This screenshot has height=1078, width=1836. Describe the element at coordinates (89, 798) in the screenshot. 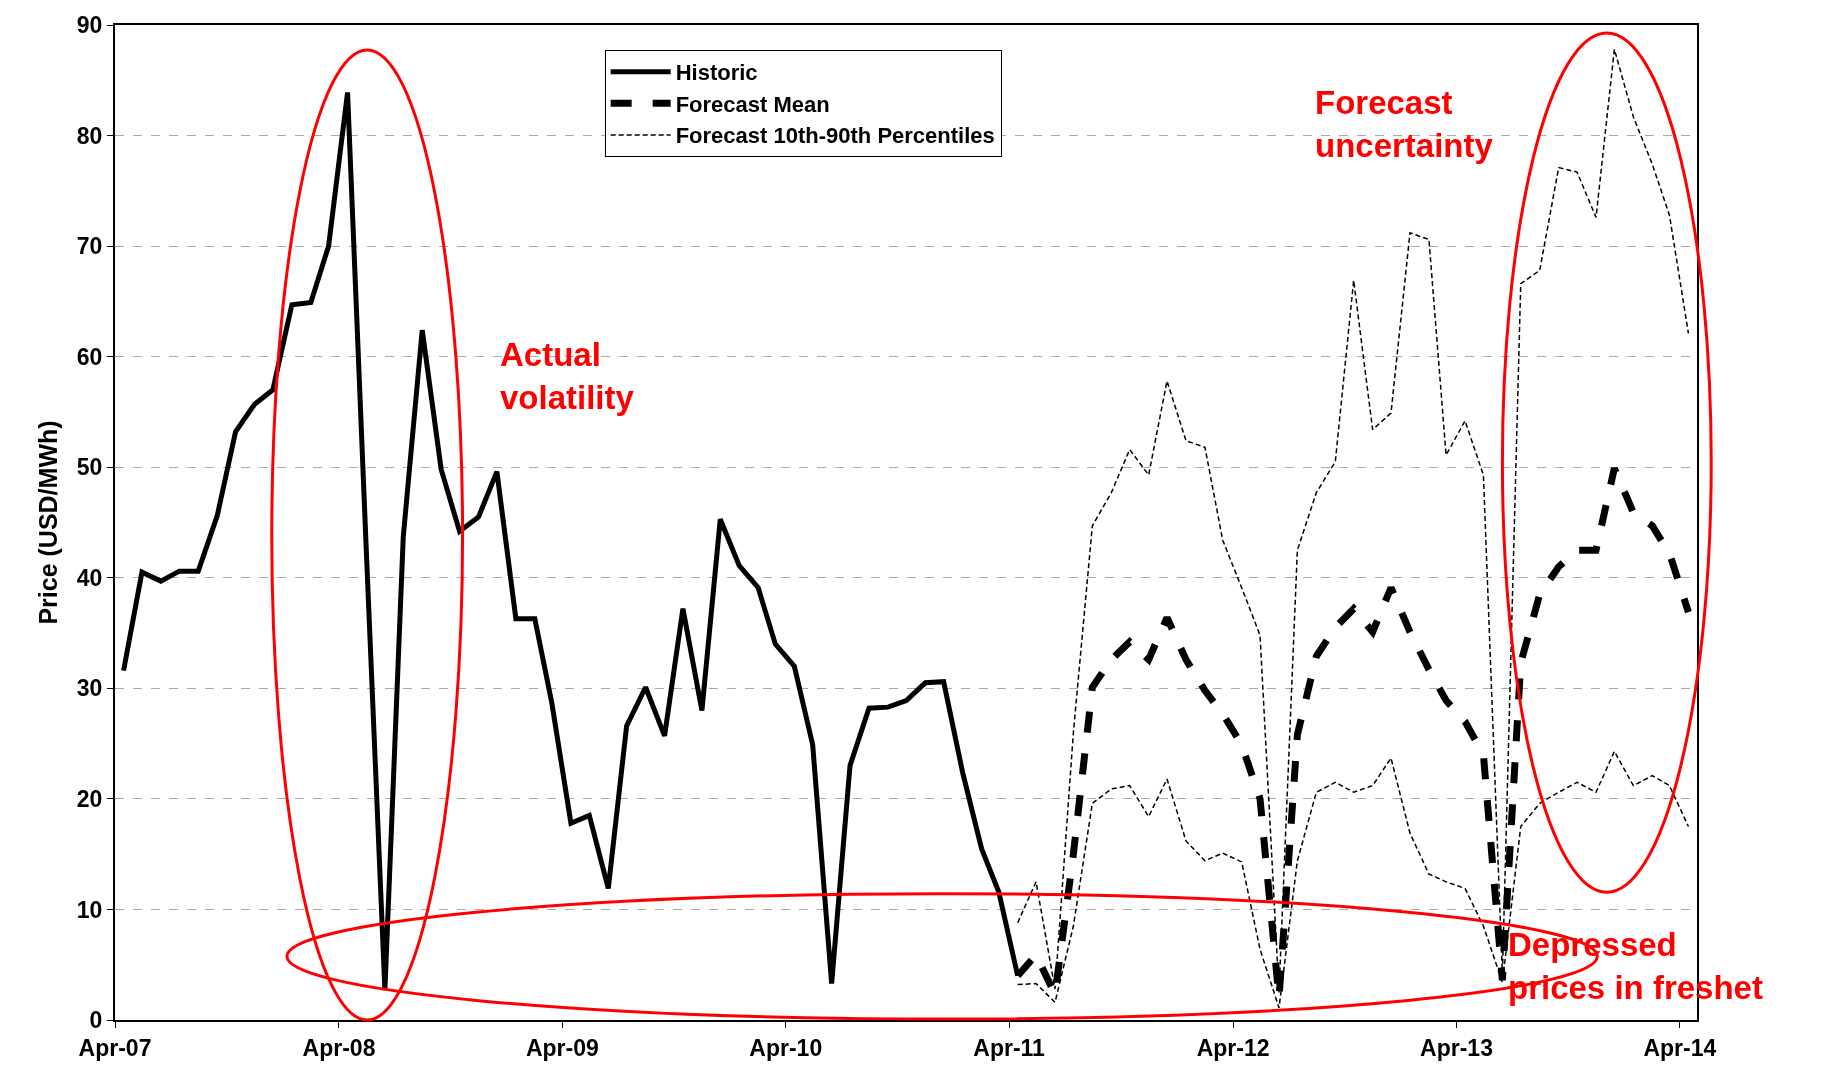

I see `y-tick-label: 20` at that location.